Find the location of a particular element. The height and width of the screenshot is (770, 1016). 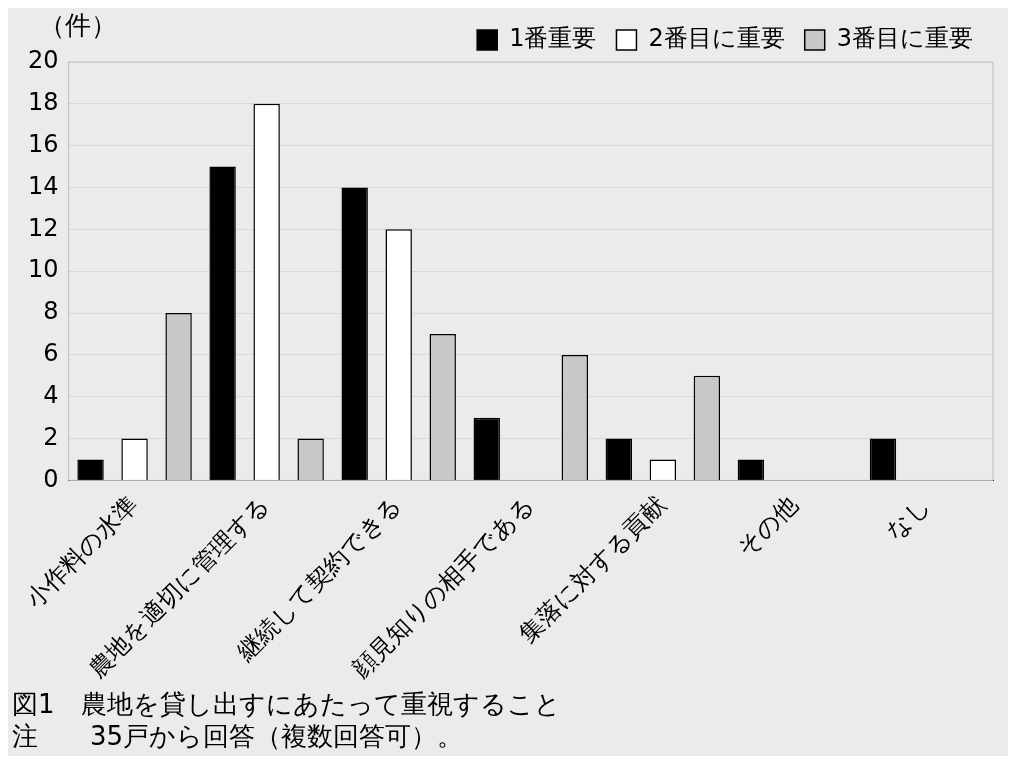

x-tick-label: なし is located at coordinates (908, 518).